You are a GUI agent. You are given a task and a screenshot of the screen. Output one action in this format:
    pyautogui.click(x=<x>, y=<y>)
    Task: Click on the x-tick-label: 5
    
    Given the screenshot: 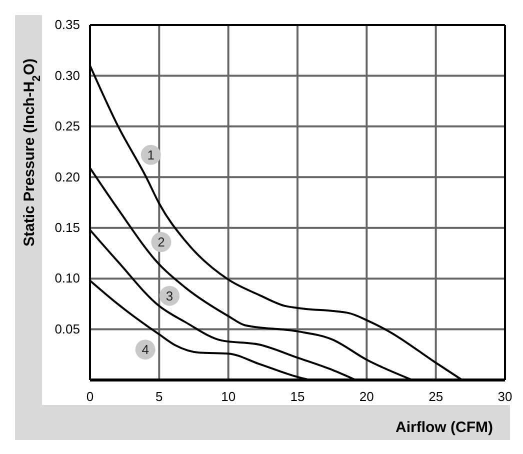 What is the action you would take?
    pyautogui.click(x=159, y=396)
    